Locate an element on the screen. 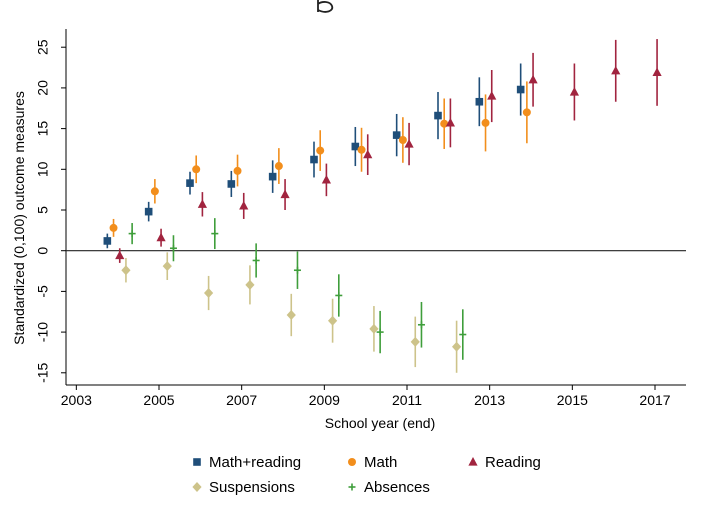  legend-label-reading: Reading is located at coordinates (513, 462).